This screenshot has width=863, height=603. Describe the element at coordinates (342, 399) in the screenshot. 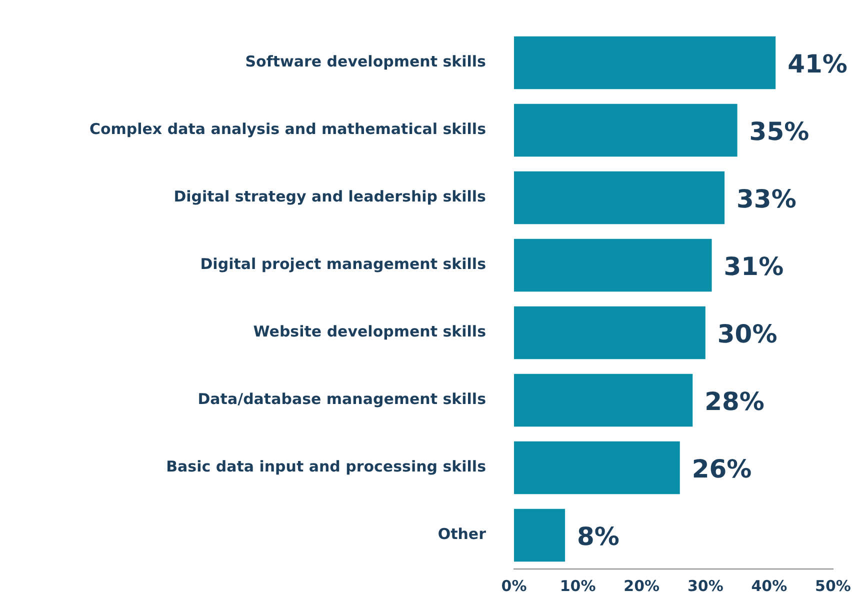

I see `y-tick-label: Data/database management skills` at that location.